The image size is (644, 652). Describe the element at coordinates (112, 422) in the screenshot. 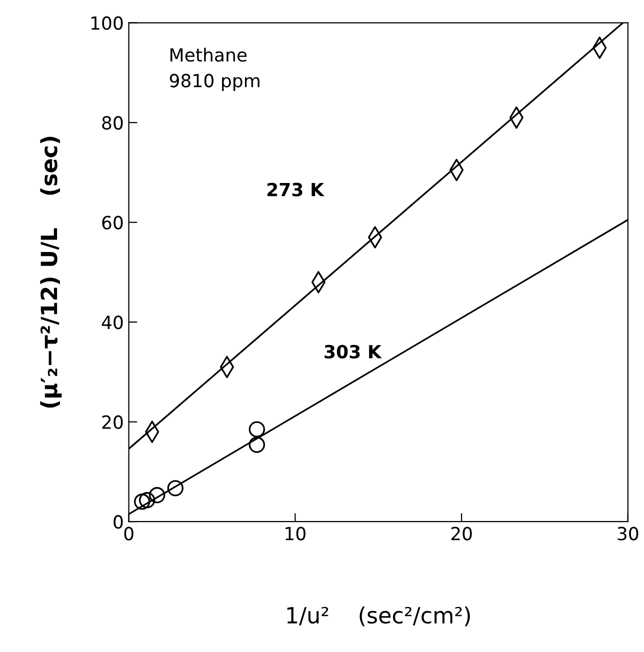

I see `y-tick-label: 20` at that location.